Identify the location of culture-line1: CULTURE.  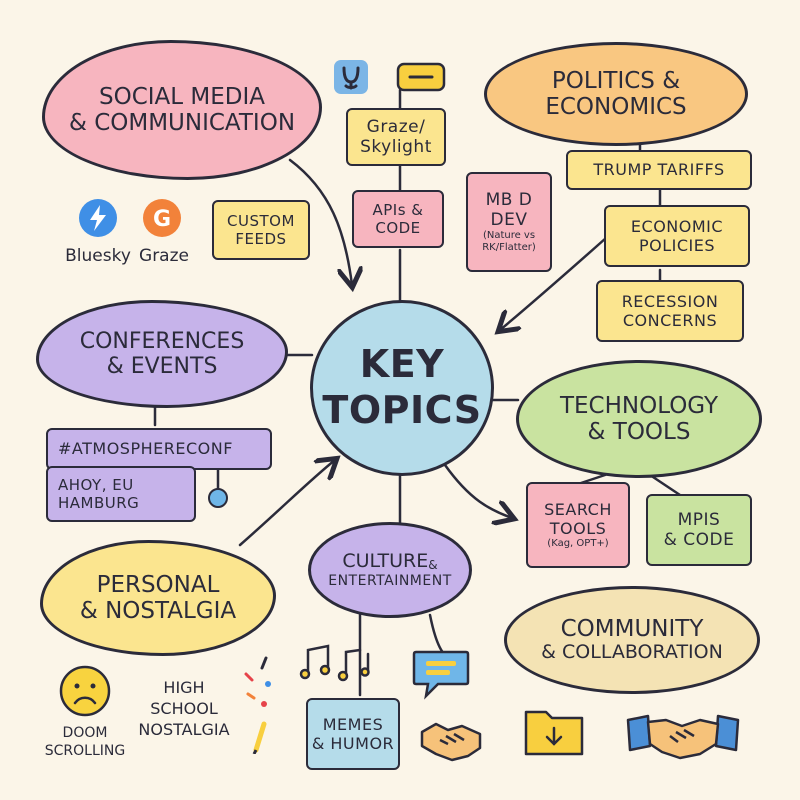
(385, 560).